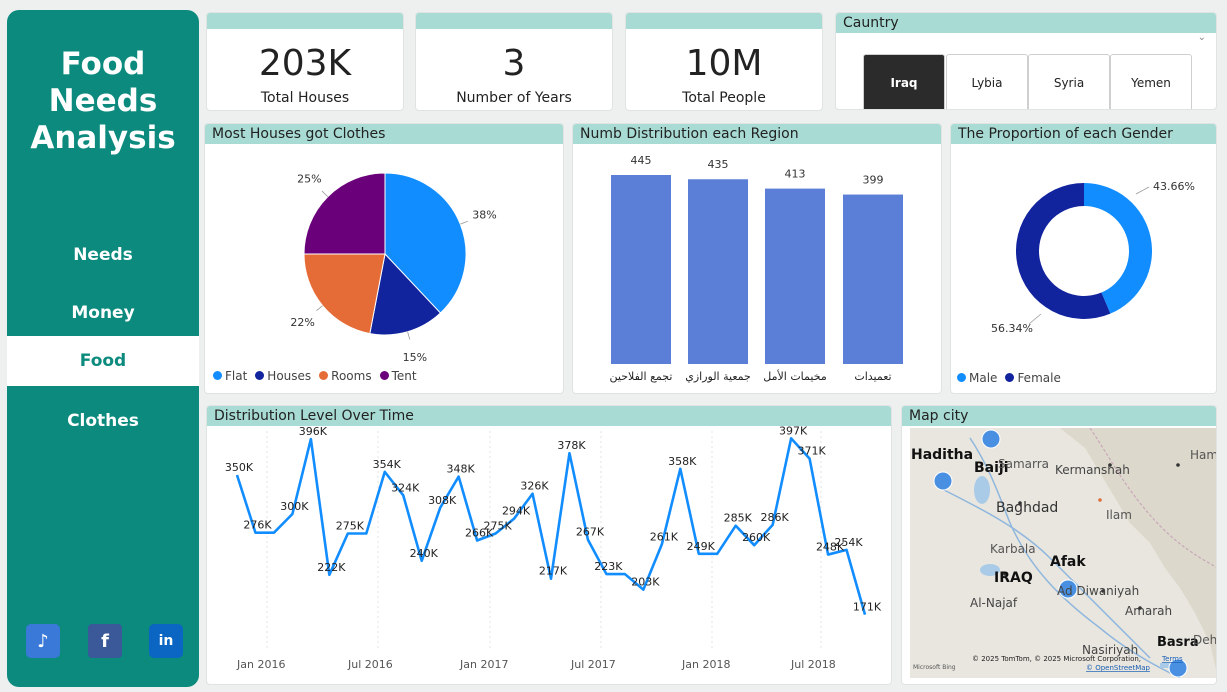  Describe the element at coordinates (294, 506) in the screenshot. I see `line-data-label: 300K` at that location.